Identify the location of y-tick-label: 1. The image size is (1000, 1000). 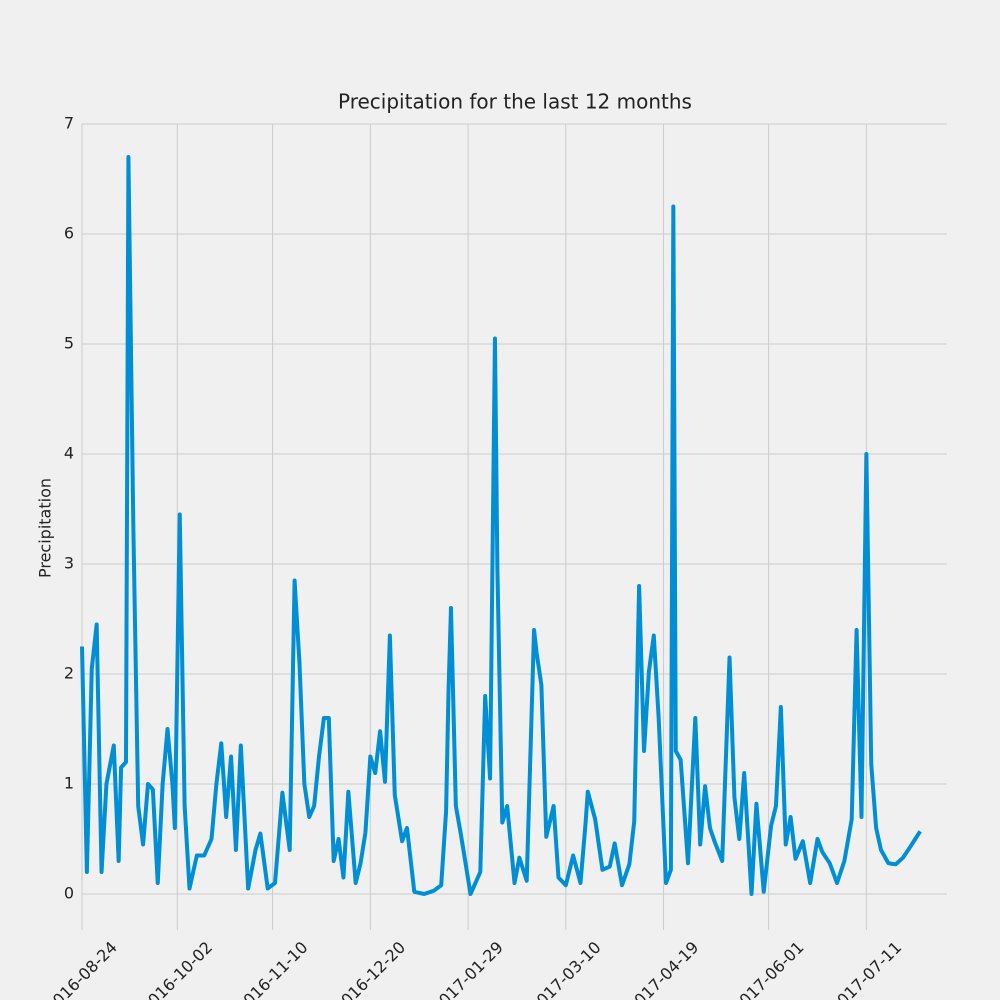
(69, 783).